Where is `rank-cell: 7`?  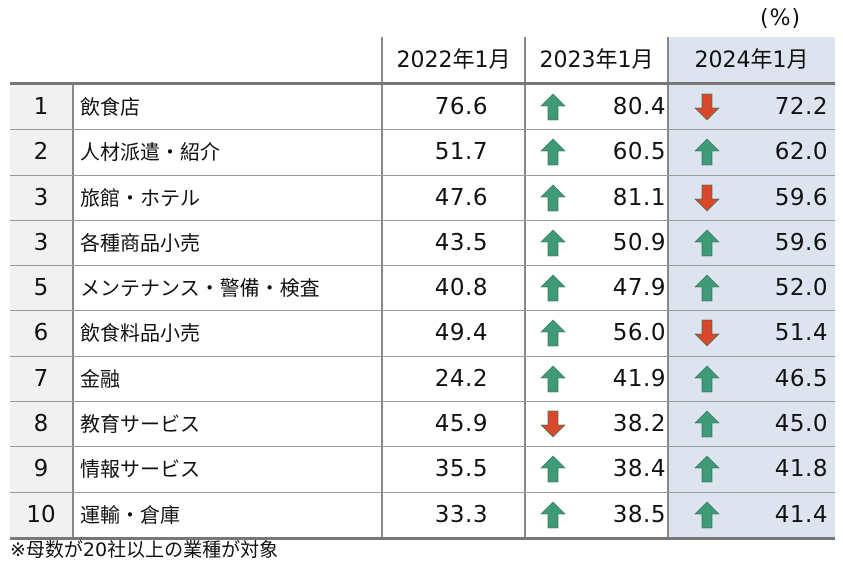 rank-cell: 7 is located at coordinates (41, 379).